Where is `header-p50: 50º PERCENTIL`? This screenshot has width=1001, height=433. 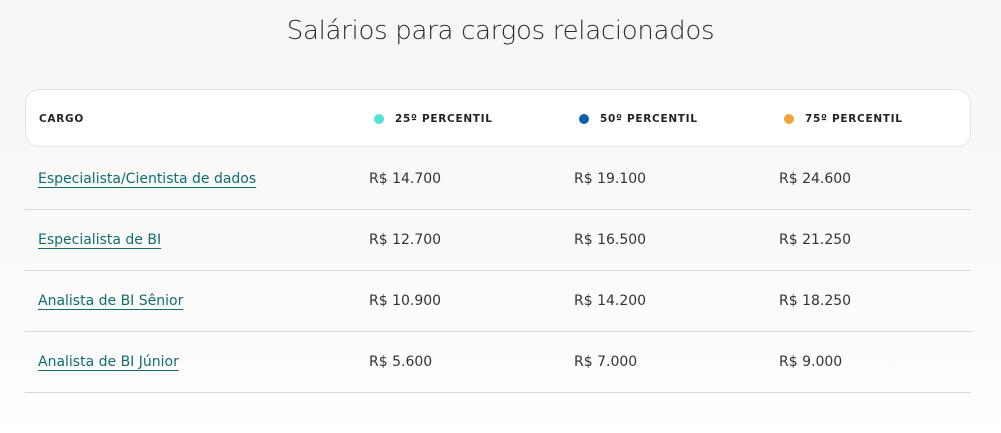
header-p50: 50º PERCENTIL is located at coordinates (638, 119).